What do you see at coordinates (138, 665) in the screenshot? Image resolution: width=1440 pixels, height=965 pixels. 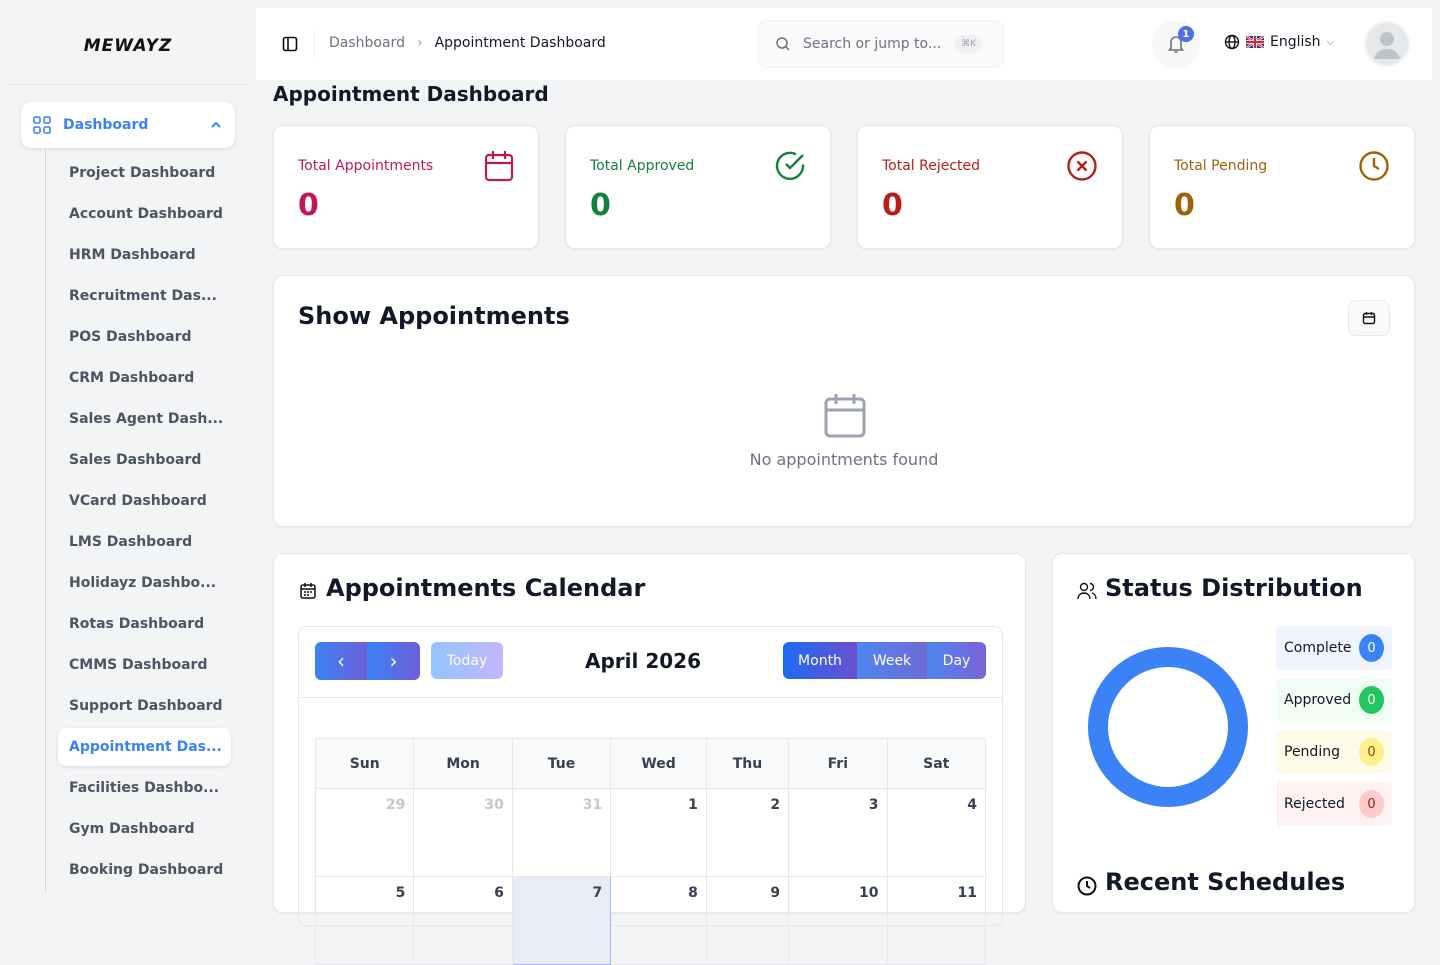 I see `sidebar-item: CMMS Dashboard` at bounding box center [138, 665].